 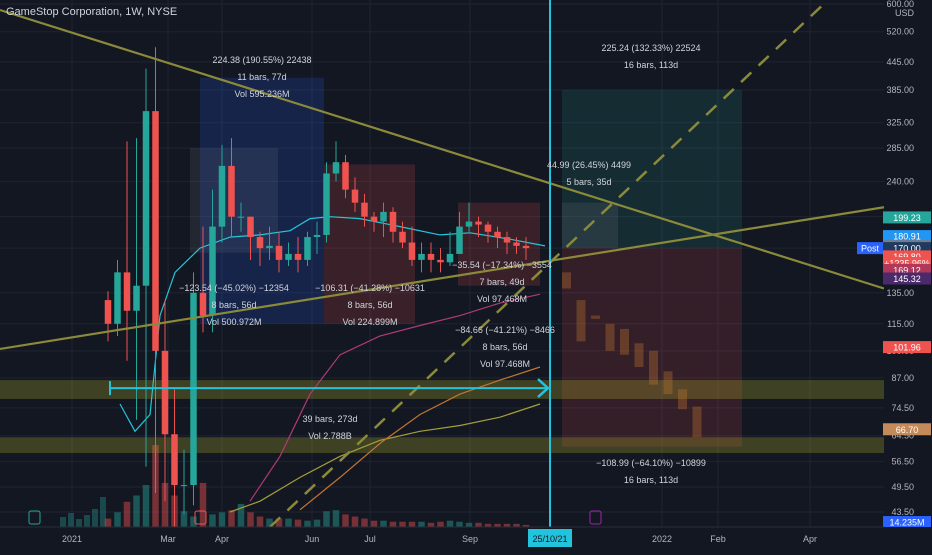 I want to click on y-tick-label: 74.50, so click(x=902, y=408).